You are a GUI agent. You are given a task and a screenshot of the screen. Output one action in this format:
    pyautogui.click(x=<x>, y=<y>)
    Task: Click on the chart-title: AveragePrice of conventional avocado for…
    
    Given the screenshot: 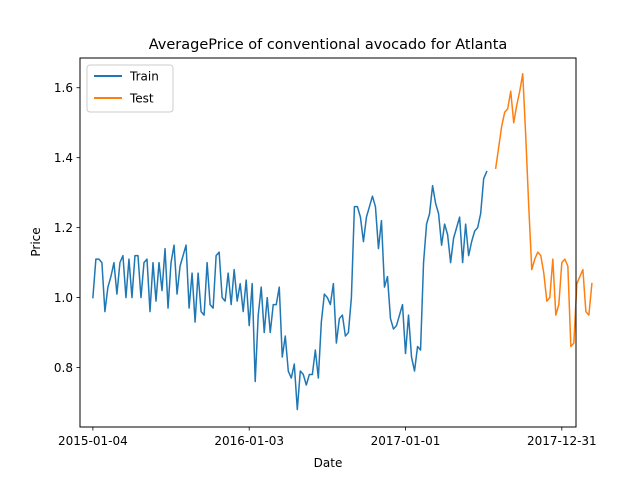 What is the action you would take?
    pyautogui.click(x=328, y=45)
    